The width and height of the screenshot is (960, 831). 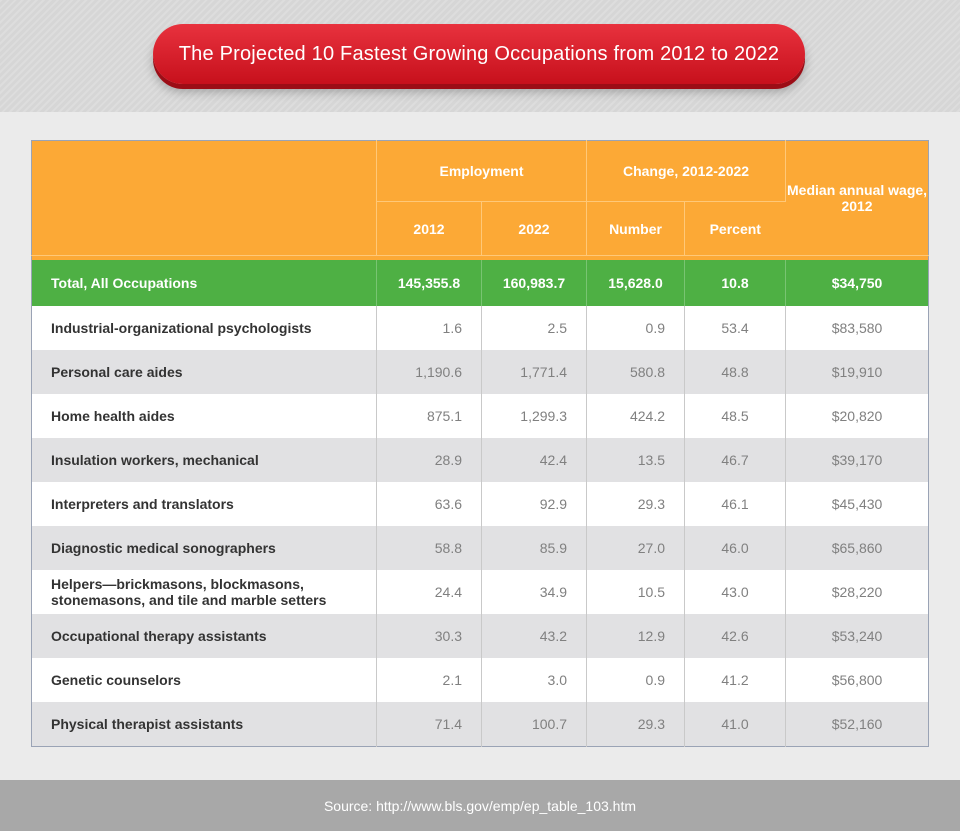 What do you see at coordinates (204, 372) in the screenshot?
I see `occupation-cell: Personal care aides` at bounding box center [204, 372].